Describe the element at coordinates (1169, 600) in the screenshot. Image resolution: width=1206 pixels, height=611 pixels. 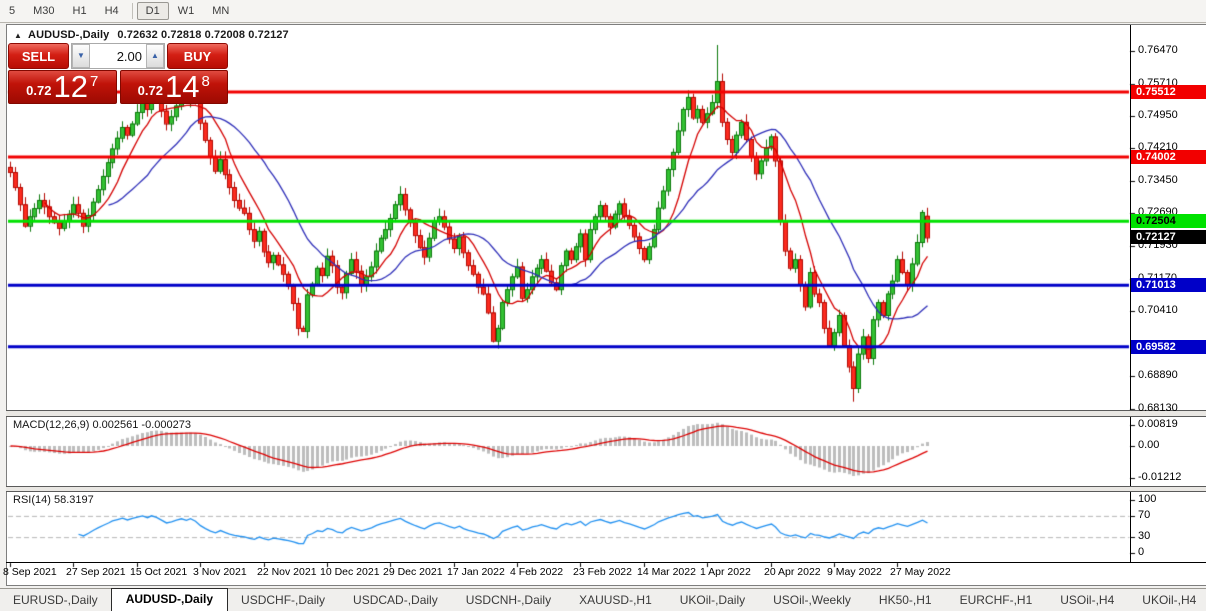
I see `chart-tab-ukoil-h4: UKOil-,H4` at that location.